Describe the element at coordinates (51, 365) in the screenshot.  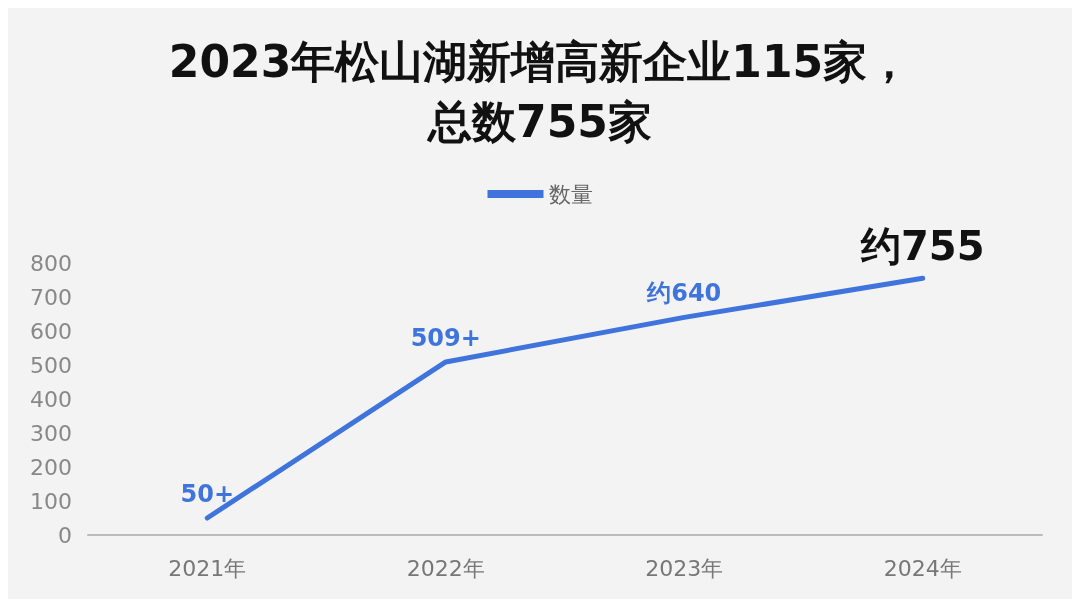
I see `y-tick-label: 500` at that location.